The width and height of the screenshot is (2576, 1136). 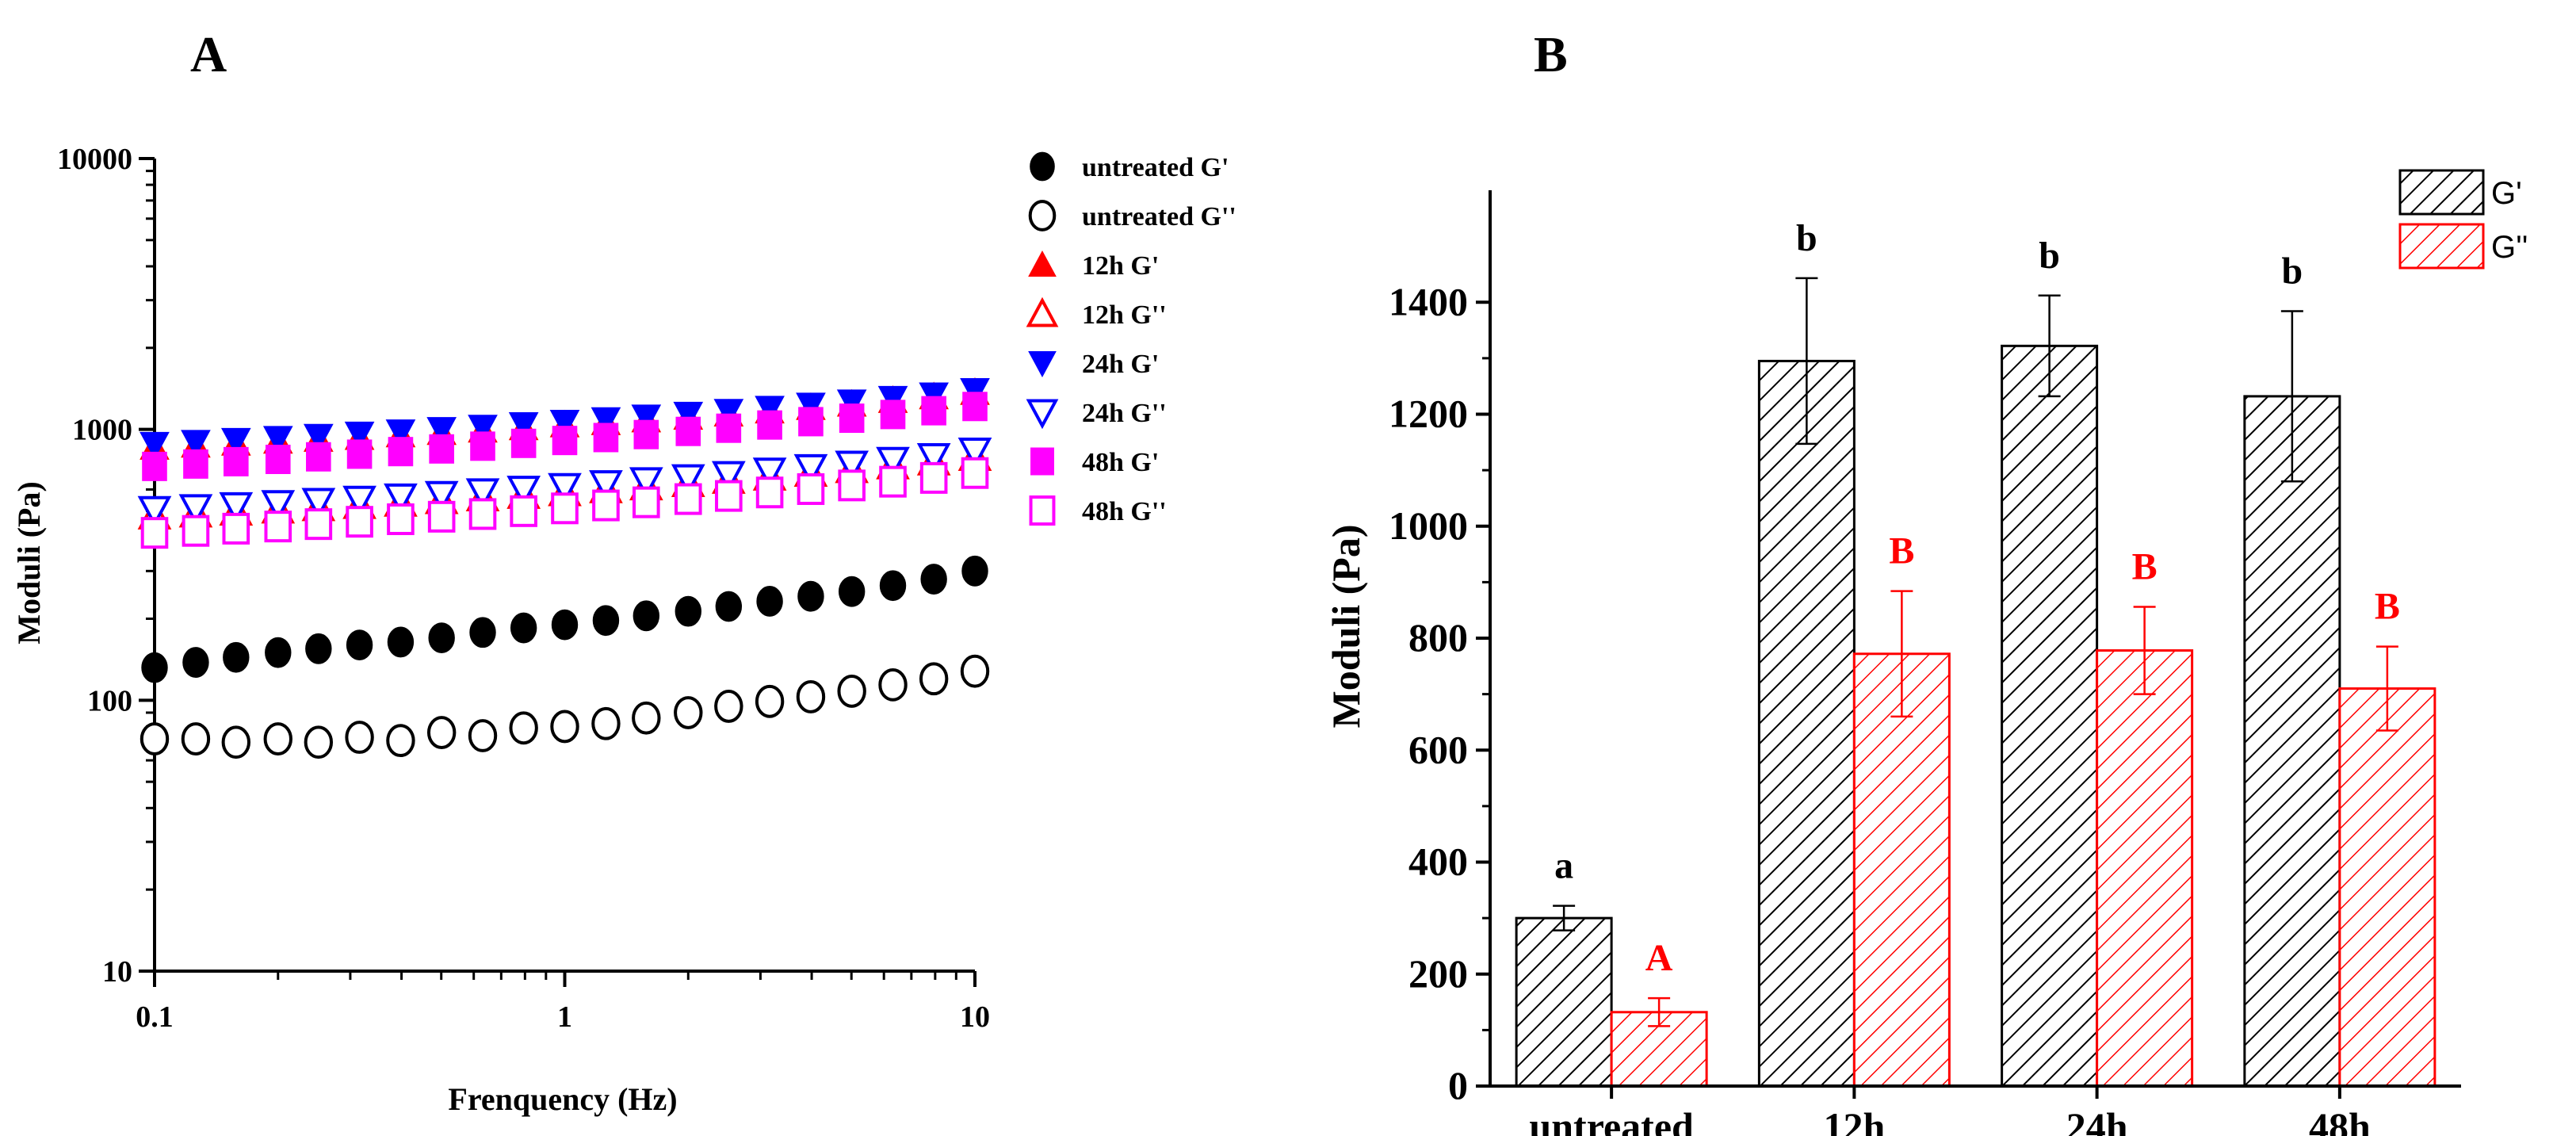 I want to click on panel-b-letter: B, so click(x=1551, y=54).